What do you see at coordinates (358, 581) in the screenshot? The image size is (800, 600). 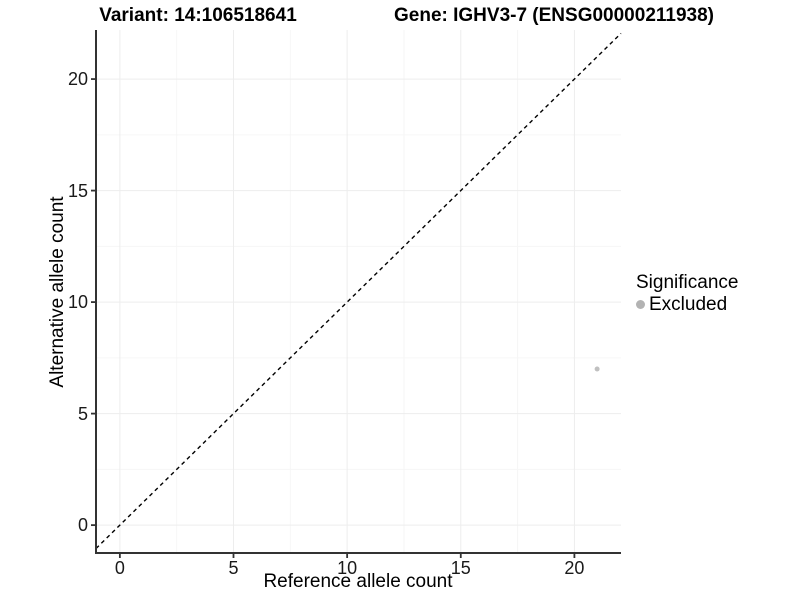 I see `x-axis-title: Reference allele count` at bounding box center [358, 581].